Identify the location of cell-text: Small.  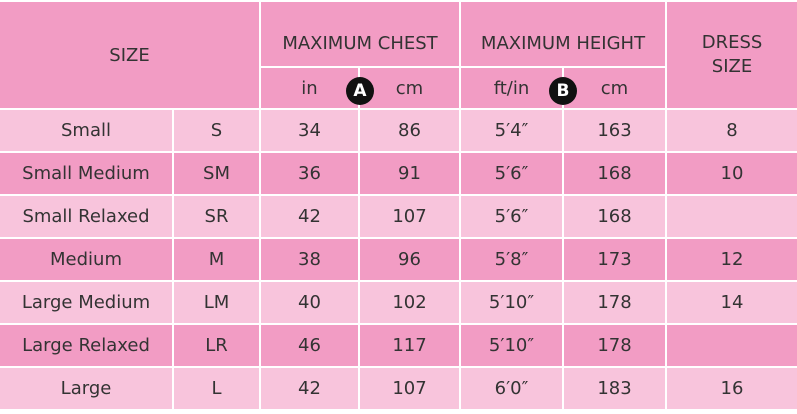
(86, 130).